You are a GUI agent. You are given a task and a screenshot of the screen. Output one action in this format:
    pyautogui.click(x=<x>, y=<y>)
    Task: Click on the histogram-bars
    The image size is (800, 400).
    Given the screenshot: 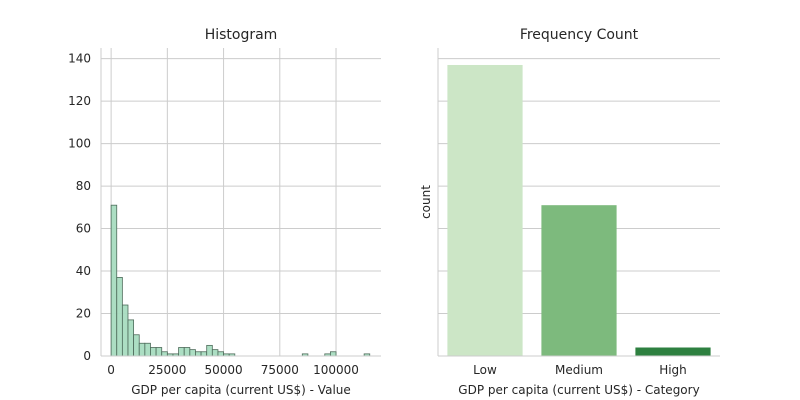 What is the action you would take?
    pyautogui.click(x=240, y=280)
    